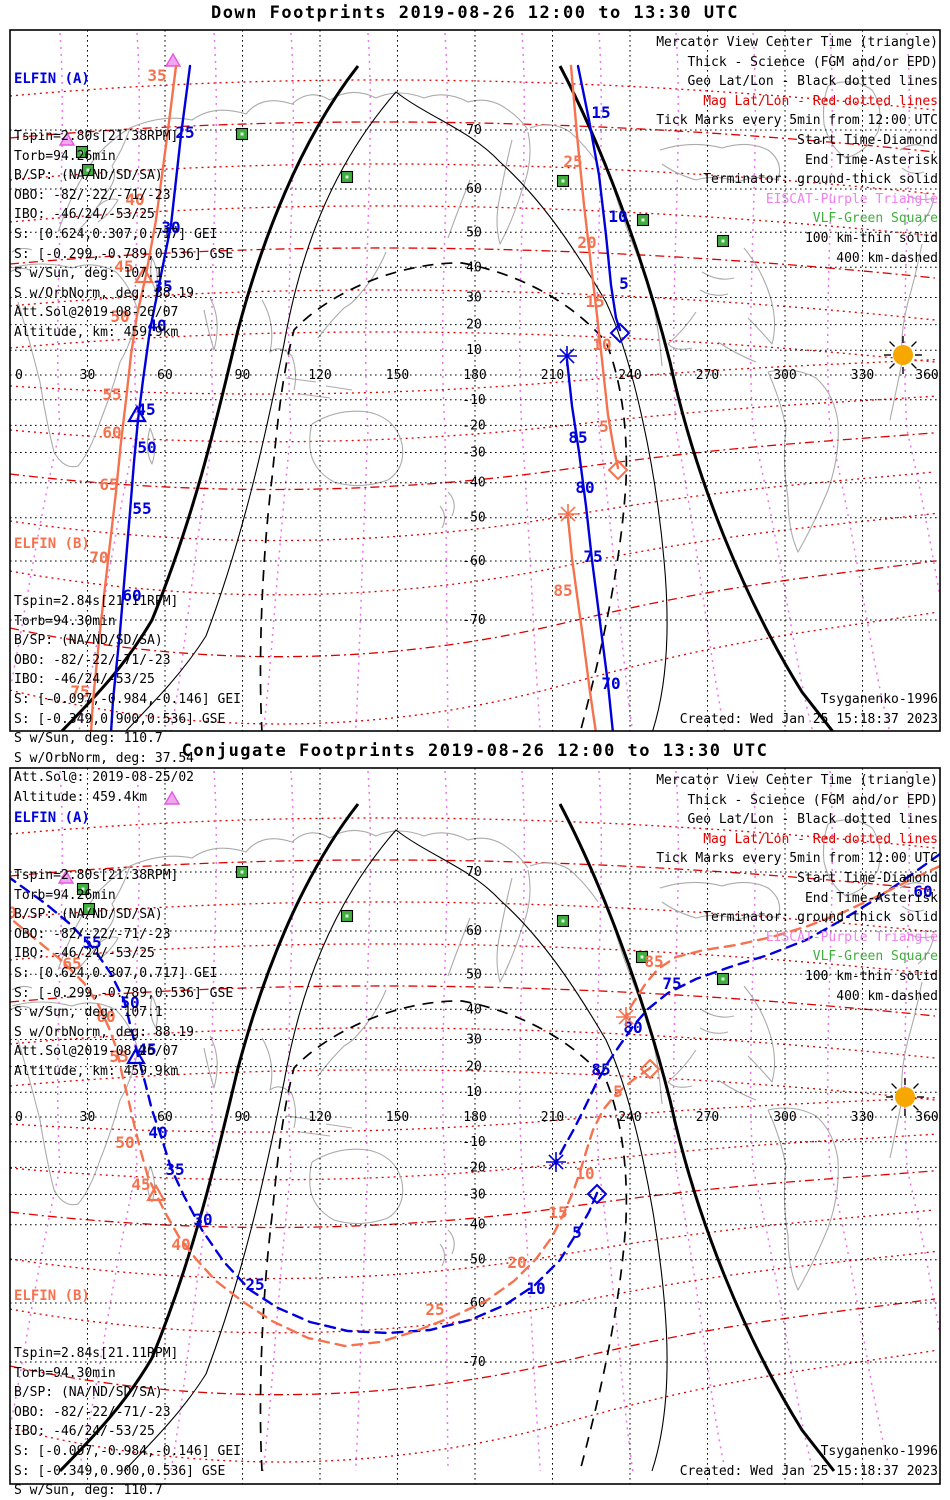 Image resolution: width=950 pixels, height=1500 pixels. What do you see at coordinates (88, 739) in the screenshot?
I see `info-line: S w/Sun, deg: 110.7` at bounding box center [88, 739].